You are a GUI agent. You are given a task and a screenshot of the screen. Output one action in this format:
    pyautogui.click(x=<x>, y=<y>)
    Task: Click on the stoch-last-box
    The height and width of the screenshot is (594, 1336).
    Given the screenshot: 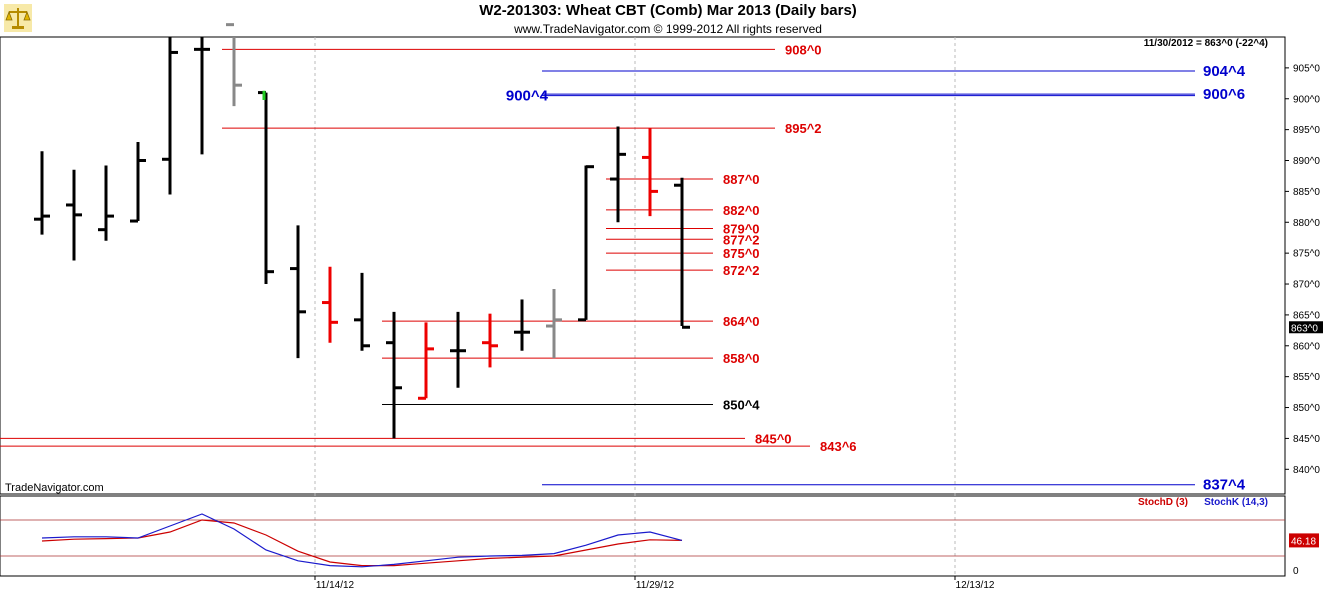 What is the action you would take?
    pyautogui.click(x=1304, y=540)
    